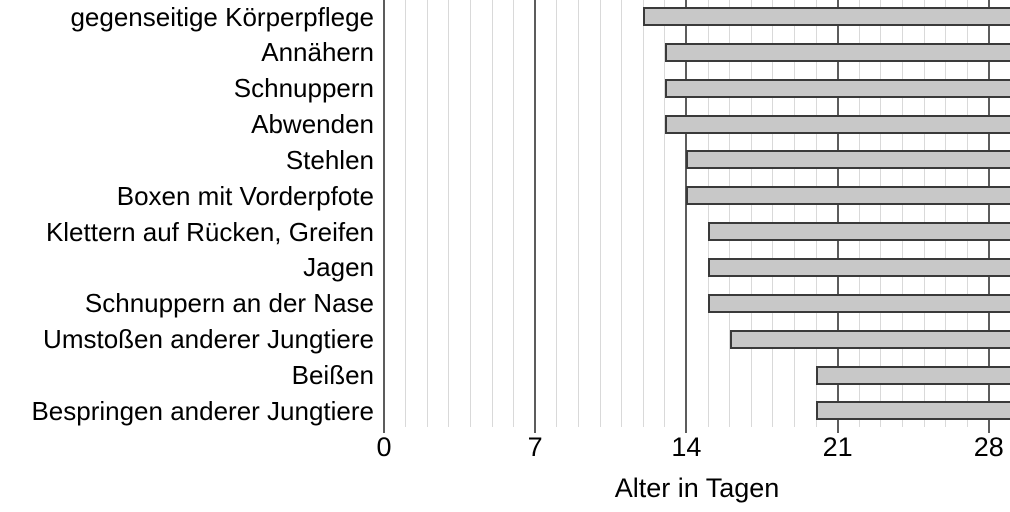 This screenshot has width=1010, height=512. I want to click on category-label: Abwenden, so click(312, 124).